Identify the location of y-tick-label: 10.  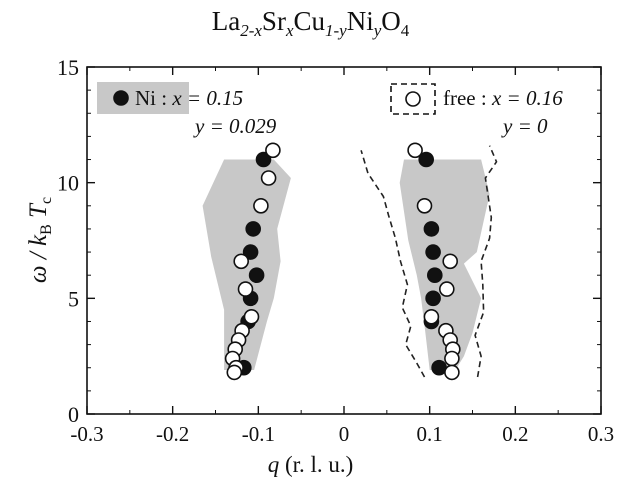
(68, 183).